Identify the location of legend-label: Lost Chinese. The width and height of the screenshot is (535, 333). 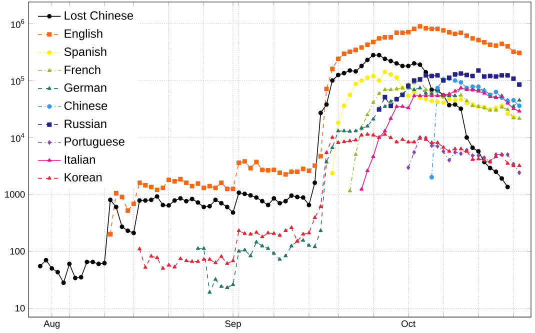
(99, 15).